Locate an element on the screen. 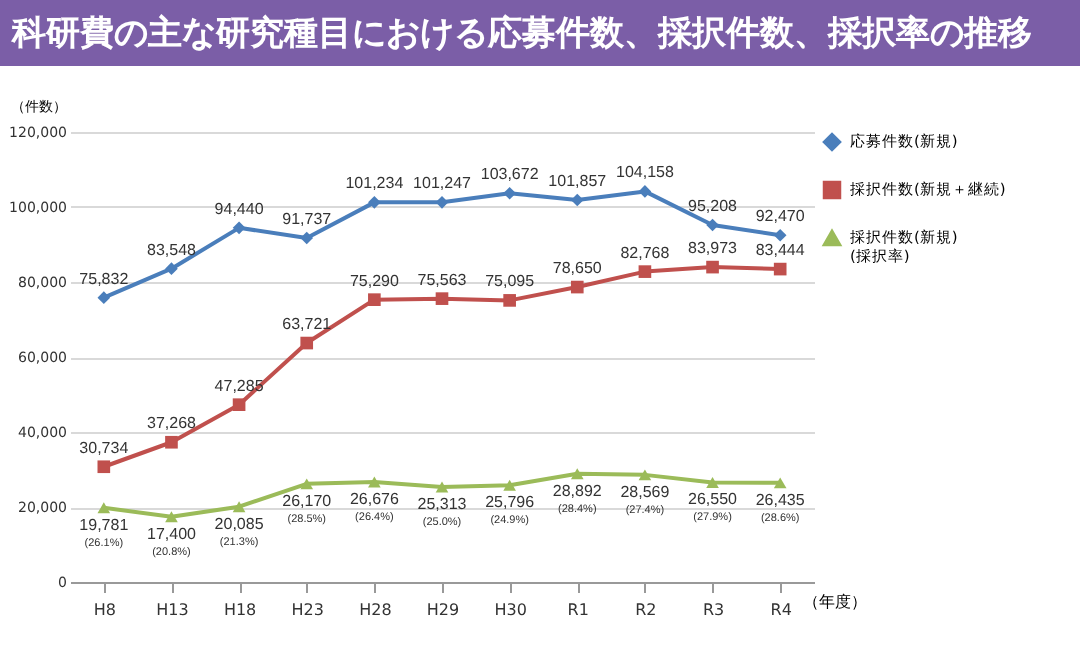 The width and height of the screenshot is (1080, 658). data-label: 83,444 is located at coordinates (780, 250).